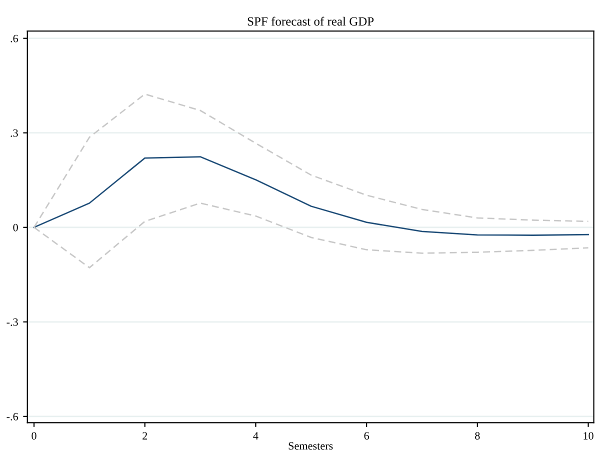  I want to click on x-tick-label: 6, so click(367, 436).